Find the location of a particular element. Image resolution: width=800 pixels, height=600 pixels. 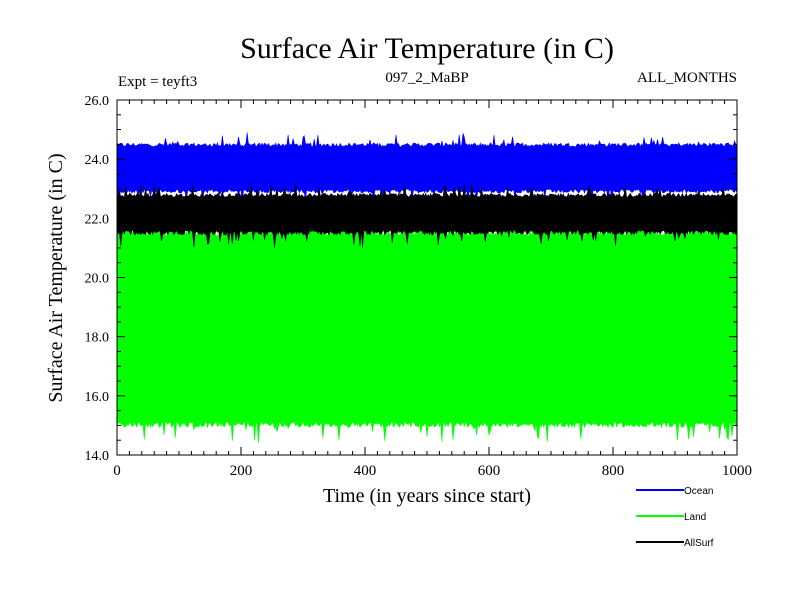

y-tick-label: 16.0 is located at coordinates (97, 397).